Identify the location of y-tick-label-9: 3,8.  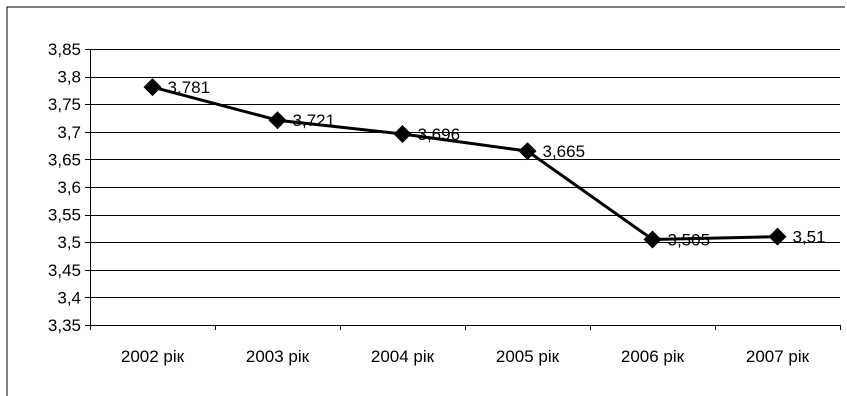
(69, 77).